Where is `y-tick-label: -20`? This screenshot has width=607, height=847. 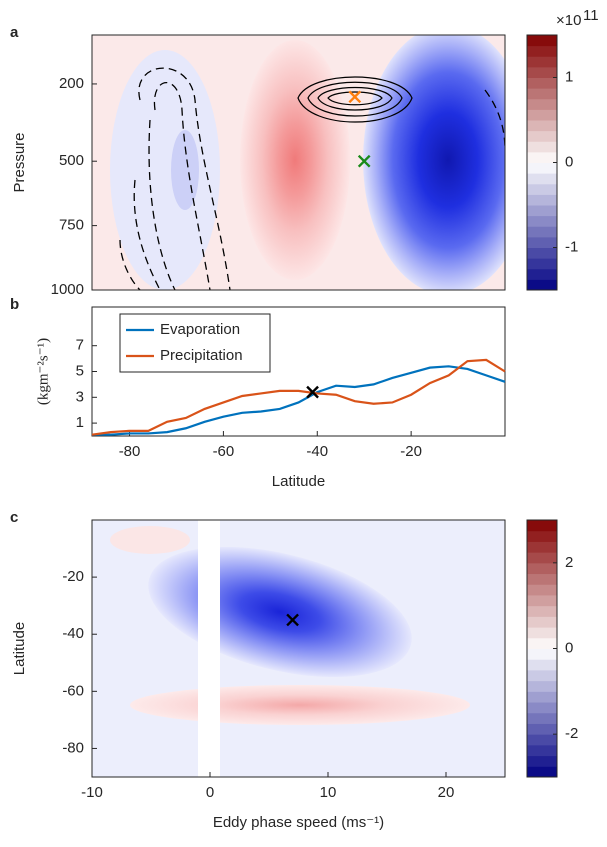 y-tick-label: -20 is located at coordinates (73, 576).